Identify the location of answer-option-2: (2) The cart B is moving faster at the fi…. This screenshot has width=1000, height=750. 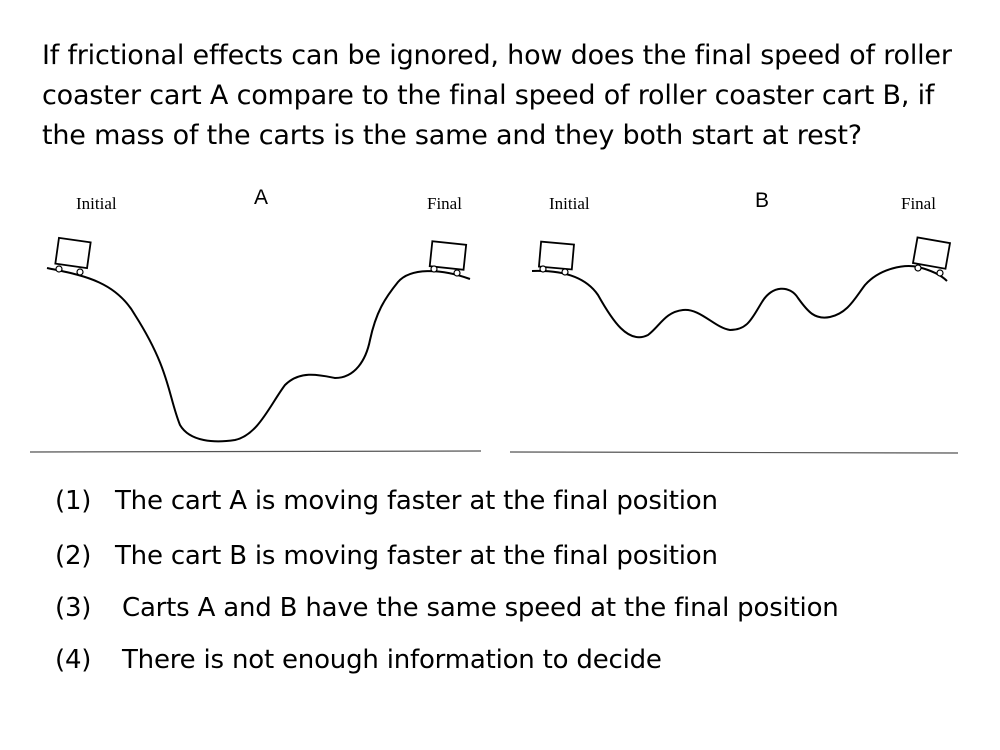
(386, 556).